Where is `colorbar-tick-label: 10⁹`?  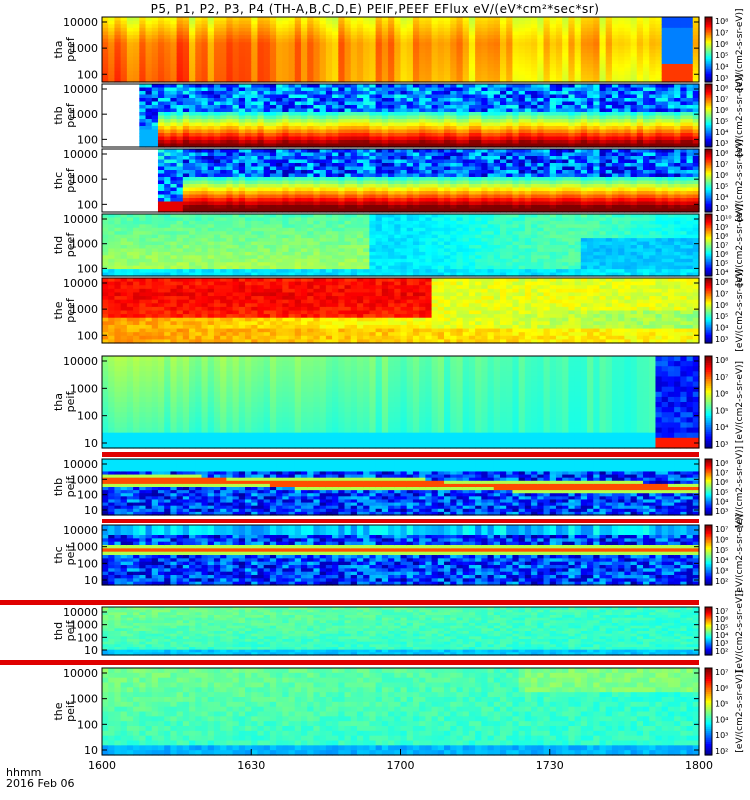
colorbar-tick-label: 10⁹ is located at coordinates (721, 227).